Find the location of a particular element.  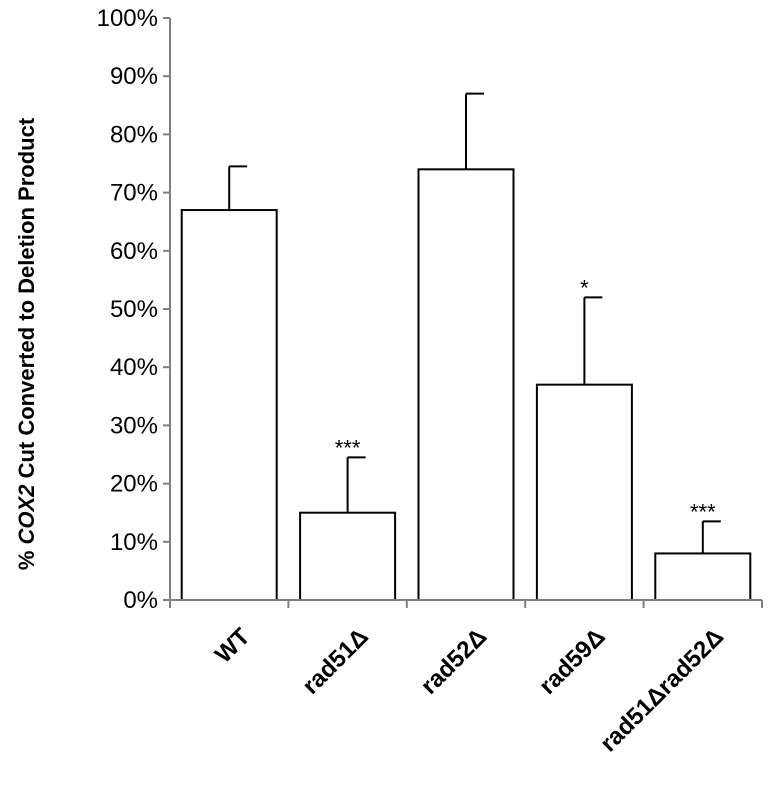

x-tick-label: rad51Δ is located at coordinates (335, 661).